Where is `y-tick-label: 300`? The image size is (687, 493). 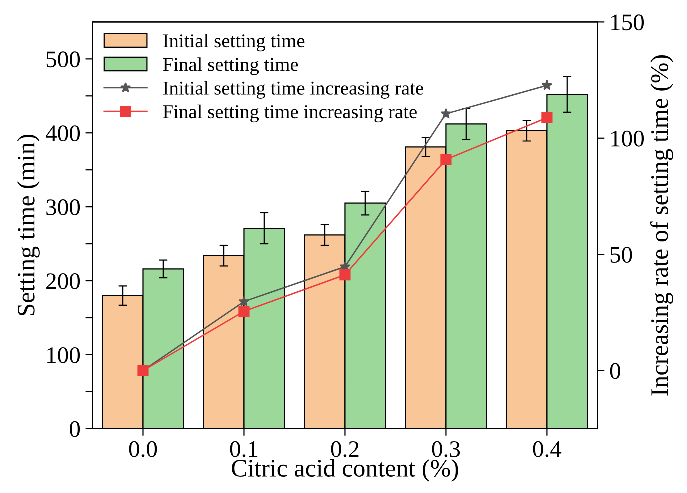
y-tick-label: 300 is located at coordinates (63, 208).